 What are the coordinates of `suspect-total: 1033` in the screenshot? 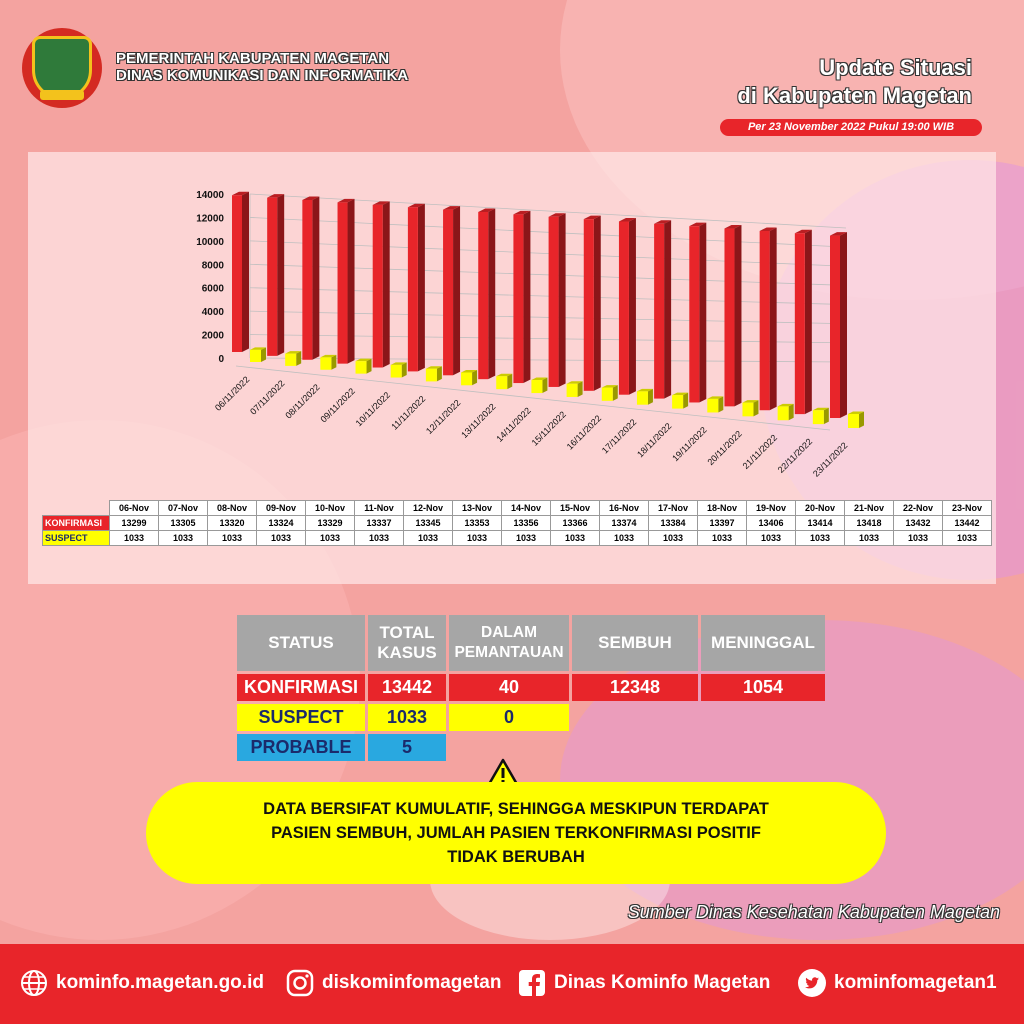 It's located at (407, 717).